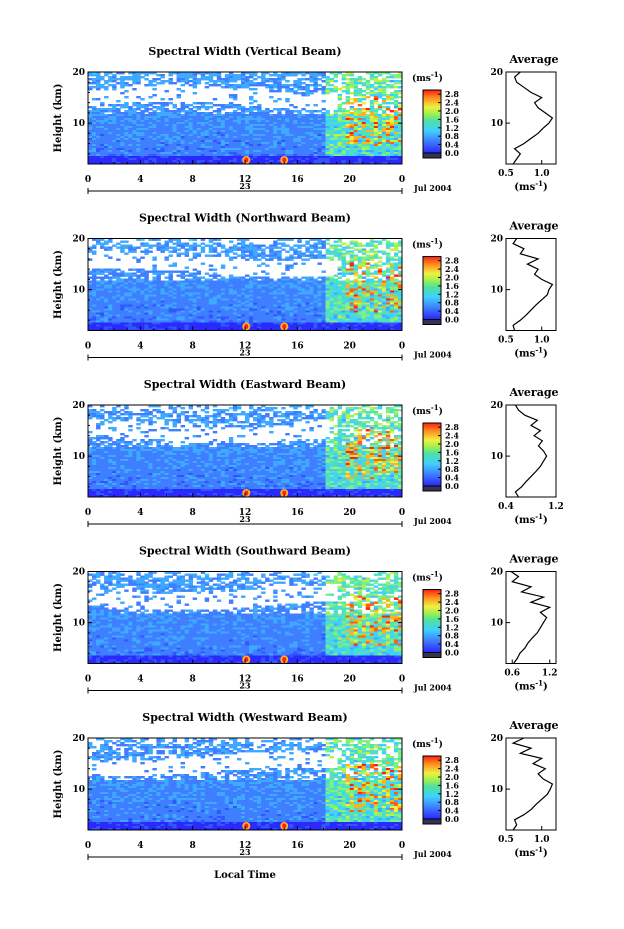 Image resolution: width=624 pixels, height=929 pixels. Describe the element at coordinates (542, 174) in the screenshot. I see `avg-x-tick-label: 1.0` at that location.